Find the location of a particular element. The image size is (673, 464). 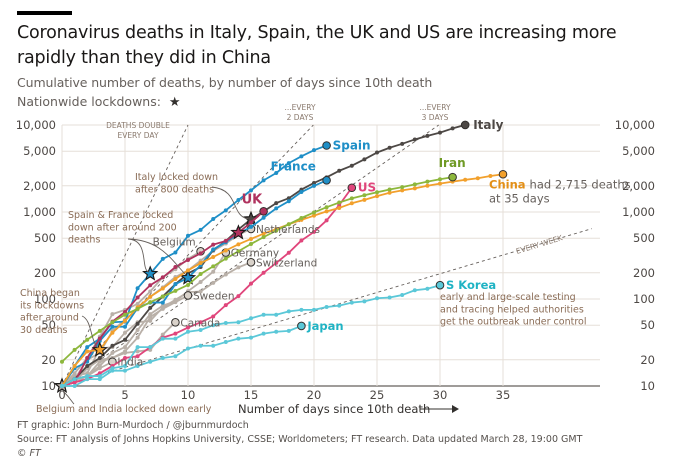

reference-line-label-line: DEATHS DOUBLE is located at coordinates (138, 125).